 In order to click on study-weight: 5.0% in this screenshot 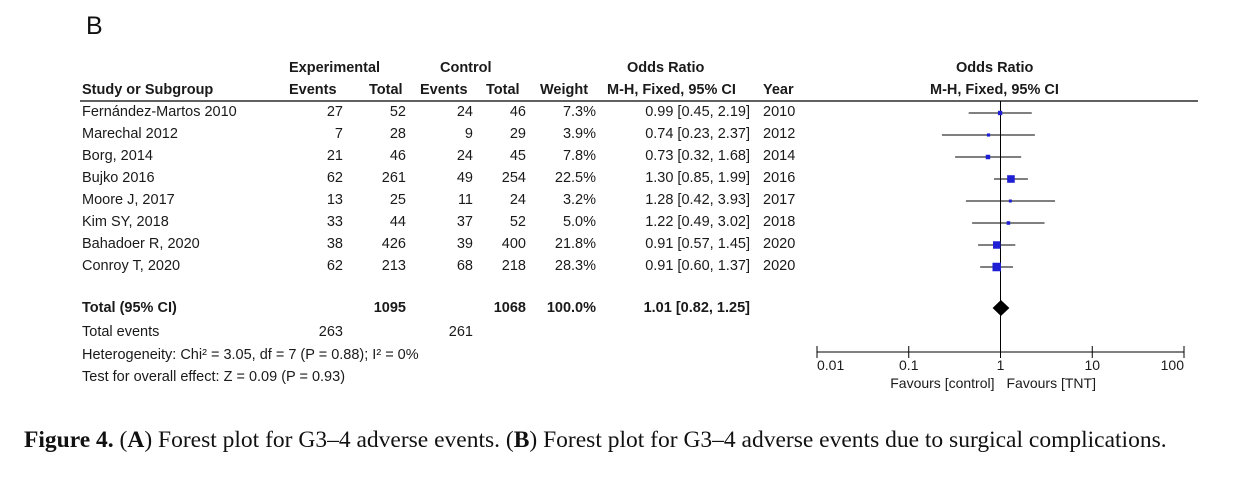, I will do `click(579, 222)`.